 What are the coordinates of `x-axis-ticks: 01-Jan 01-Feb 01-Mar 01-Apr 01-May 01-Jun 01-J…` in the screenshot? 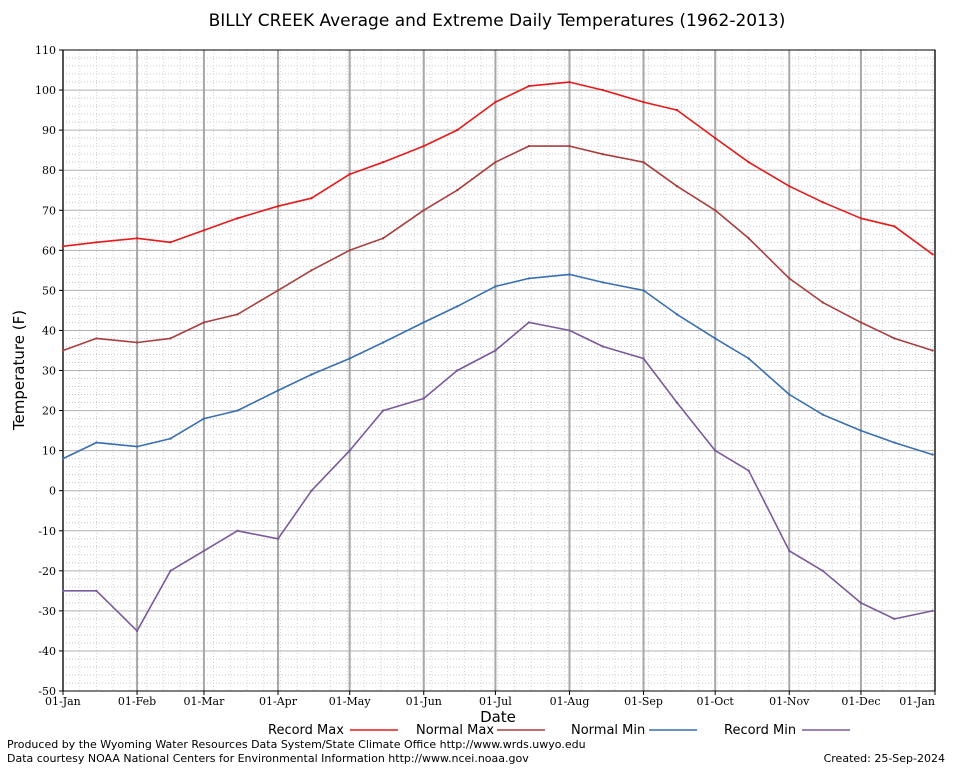 It's located at (490, 699).